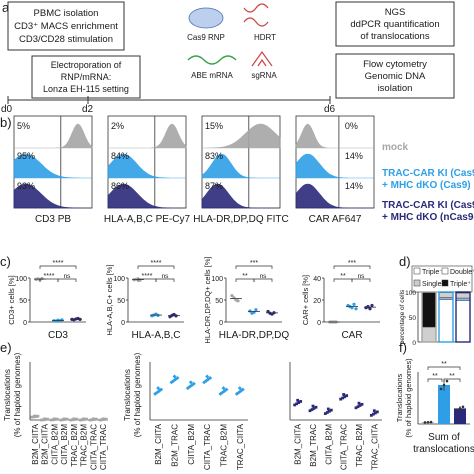 The height and width of the screenshot is (474, 474). Describe the element at coordinates (6, 347) in the screenshot. I see `panel-label-e: e)` at that location.